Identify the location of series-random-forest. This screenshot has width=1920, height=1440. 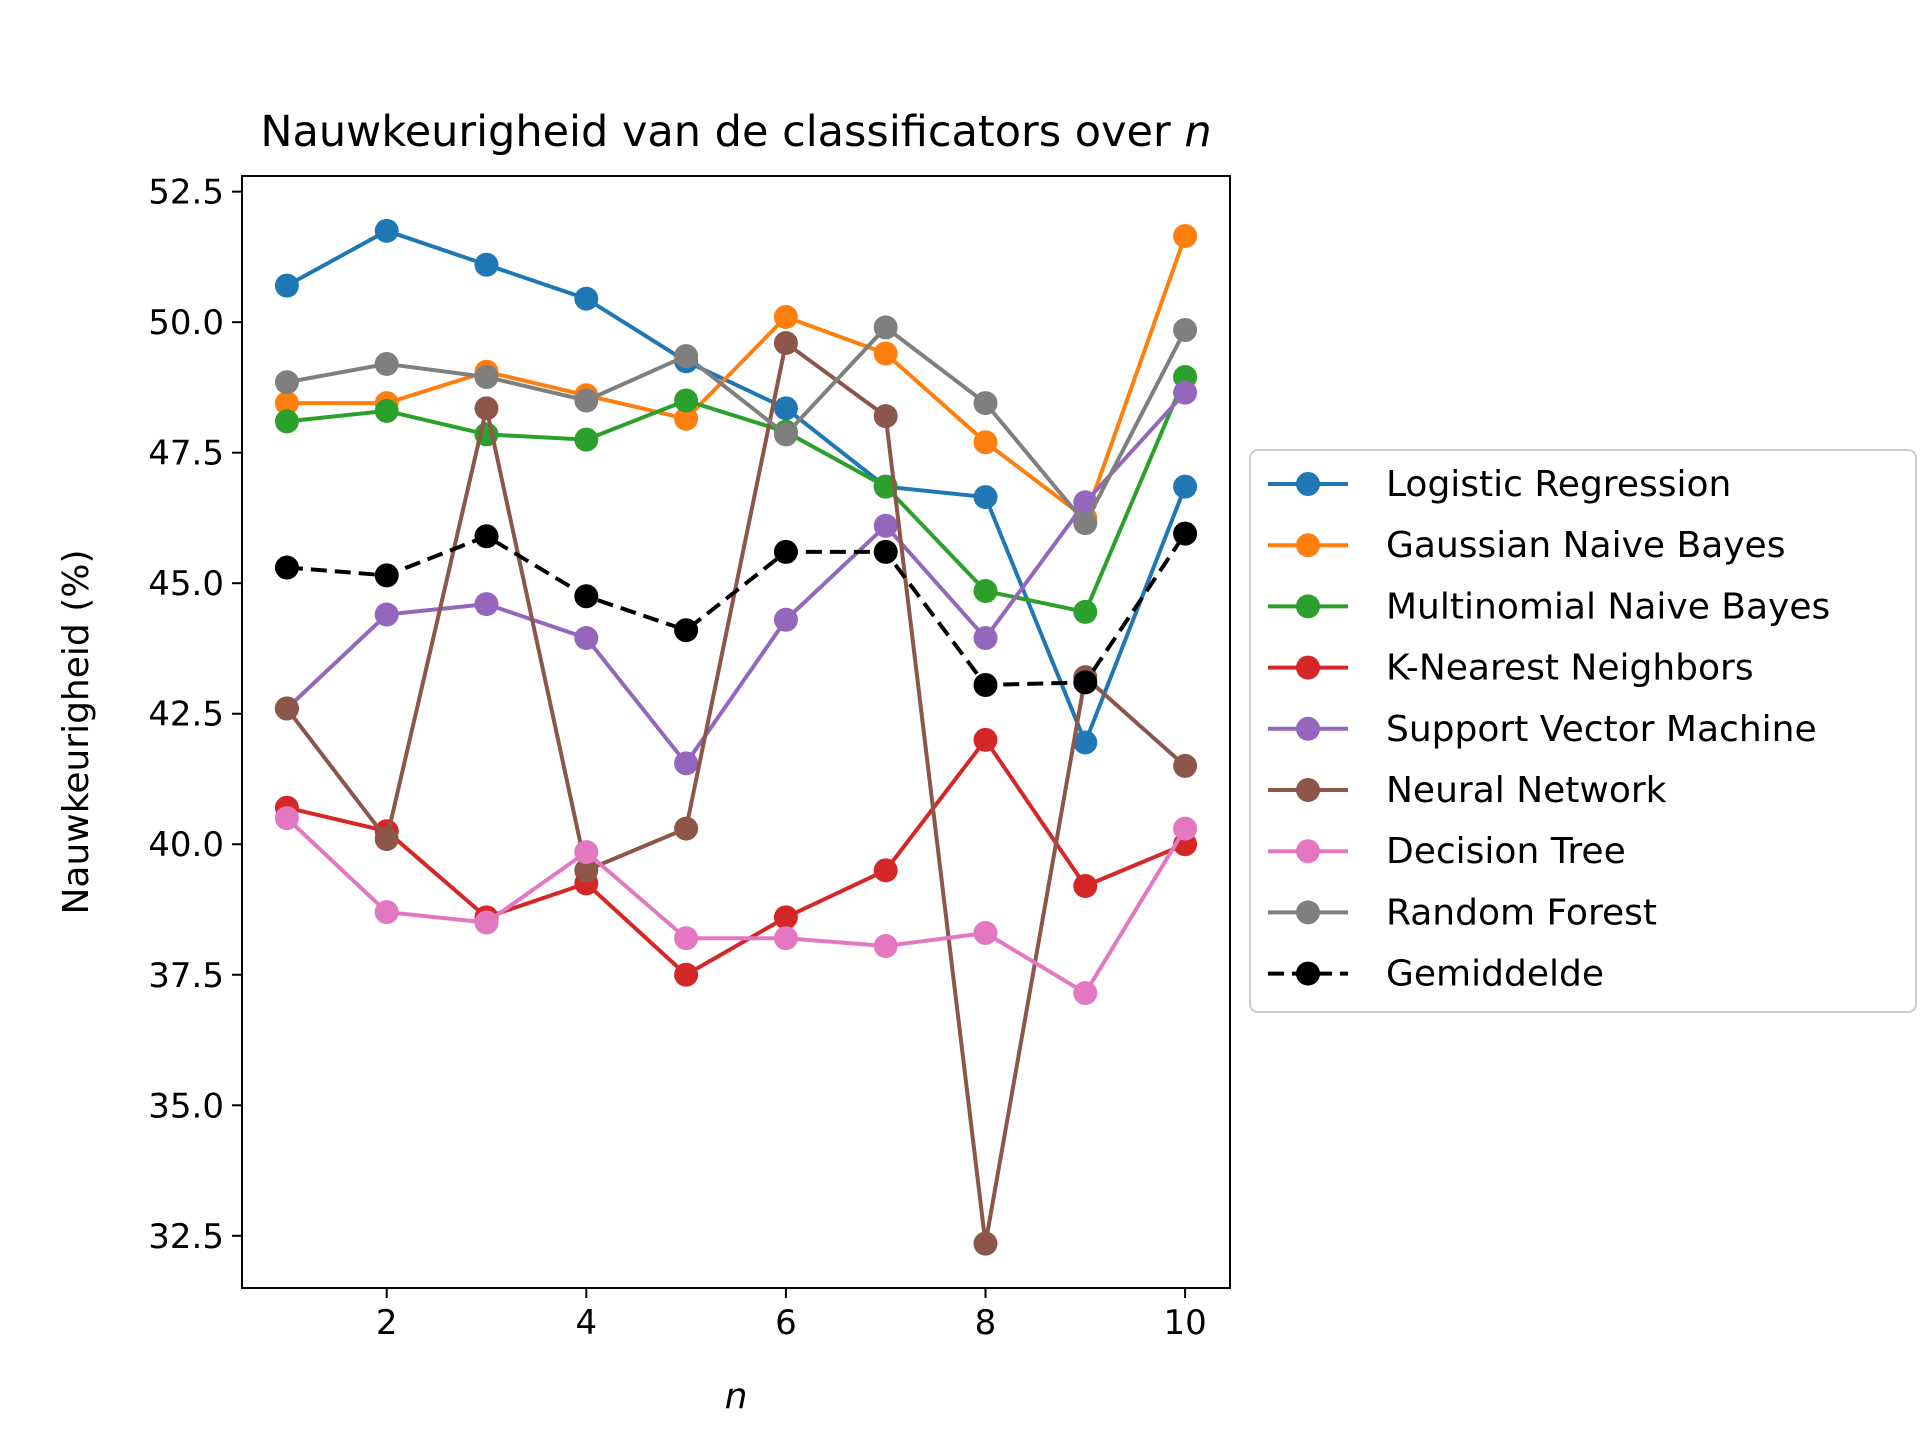
(736, 425).